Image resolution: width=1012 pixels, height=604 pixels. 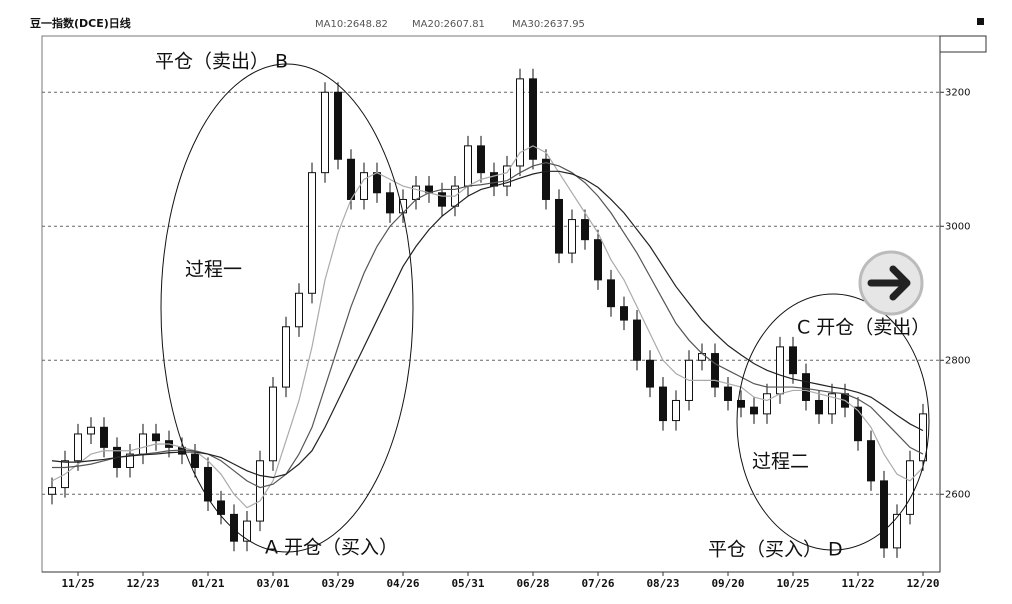 What do you see at coordinates (80, 23) in the screenshot?
I see `chart-title: 豆一指数(DCE)日线` at bounding box center [80, 23].